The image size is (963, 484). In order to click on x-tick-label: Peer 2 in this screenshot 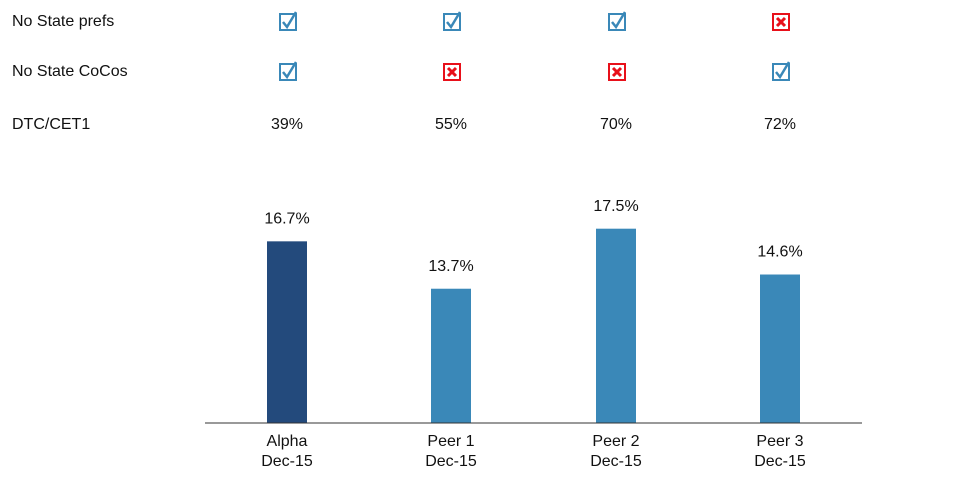, I will do `click(615, 441)`.